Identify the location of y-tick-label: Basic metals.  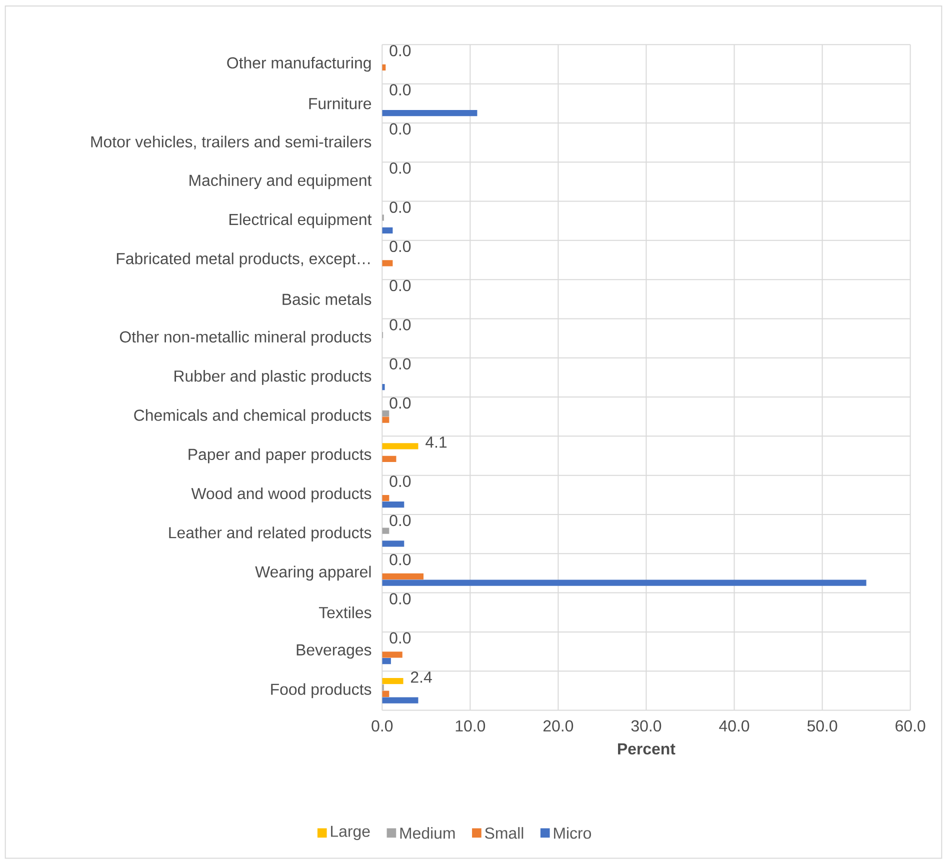
(327, 299).